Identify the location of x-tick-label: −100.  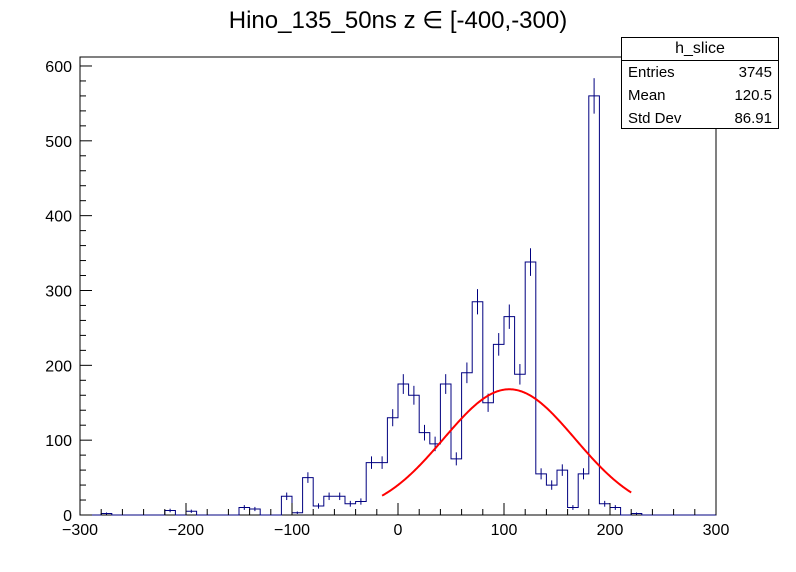
(292, 530).